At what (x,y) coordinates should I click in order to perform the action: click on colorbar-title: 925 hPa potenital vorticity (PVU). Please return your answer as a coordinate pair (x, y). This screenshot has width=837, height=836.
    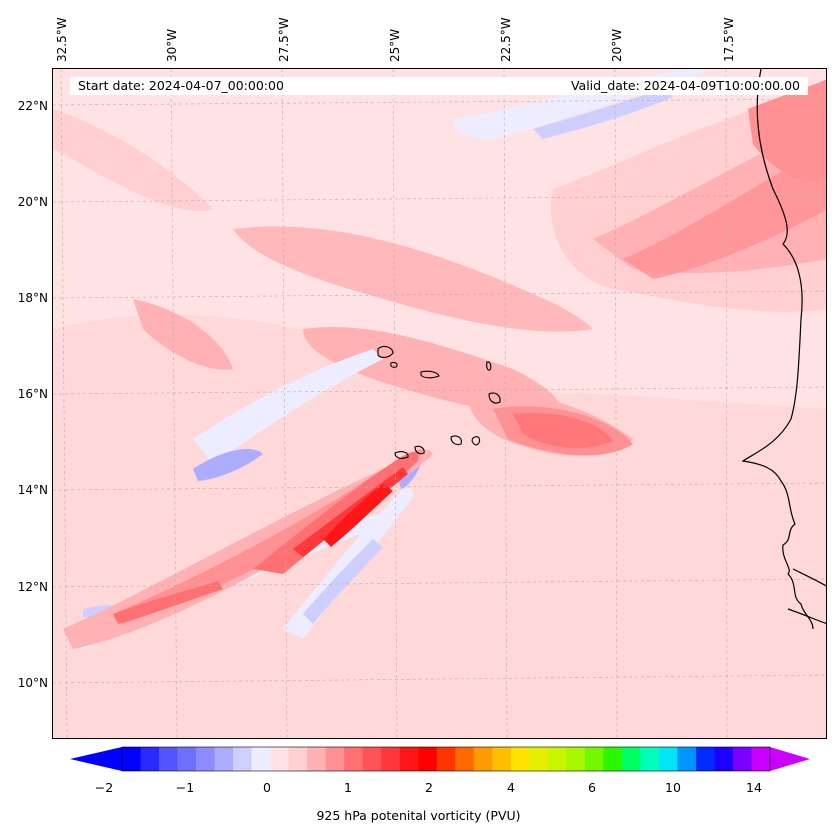
    Looking at the image, I should click on (418, 815).